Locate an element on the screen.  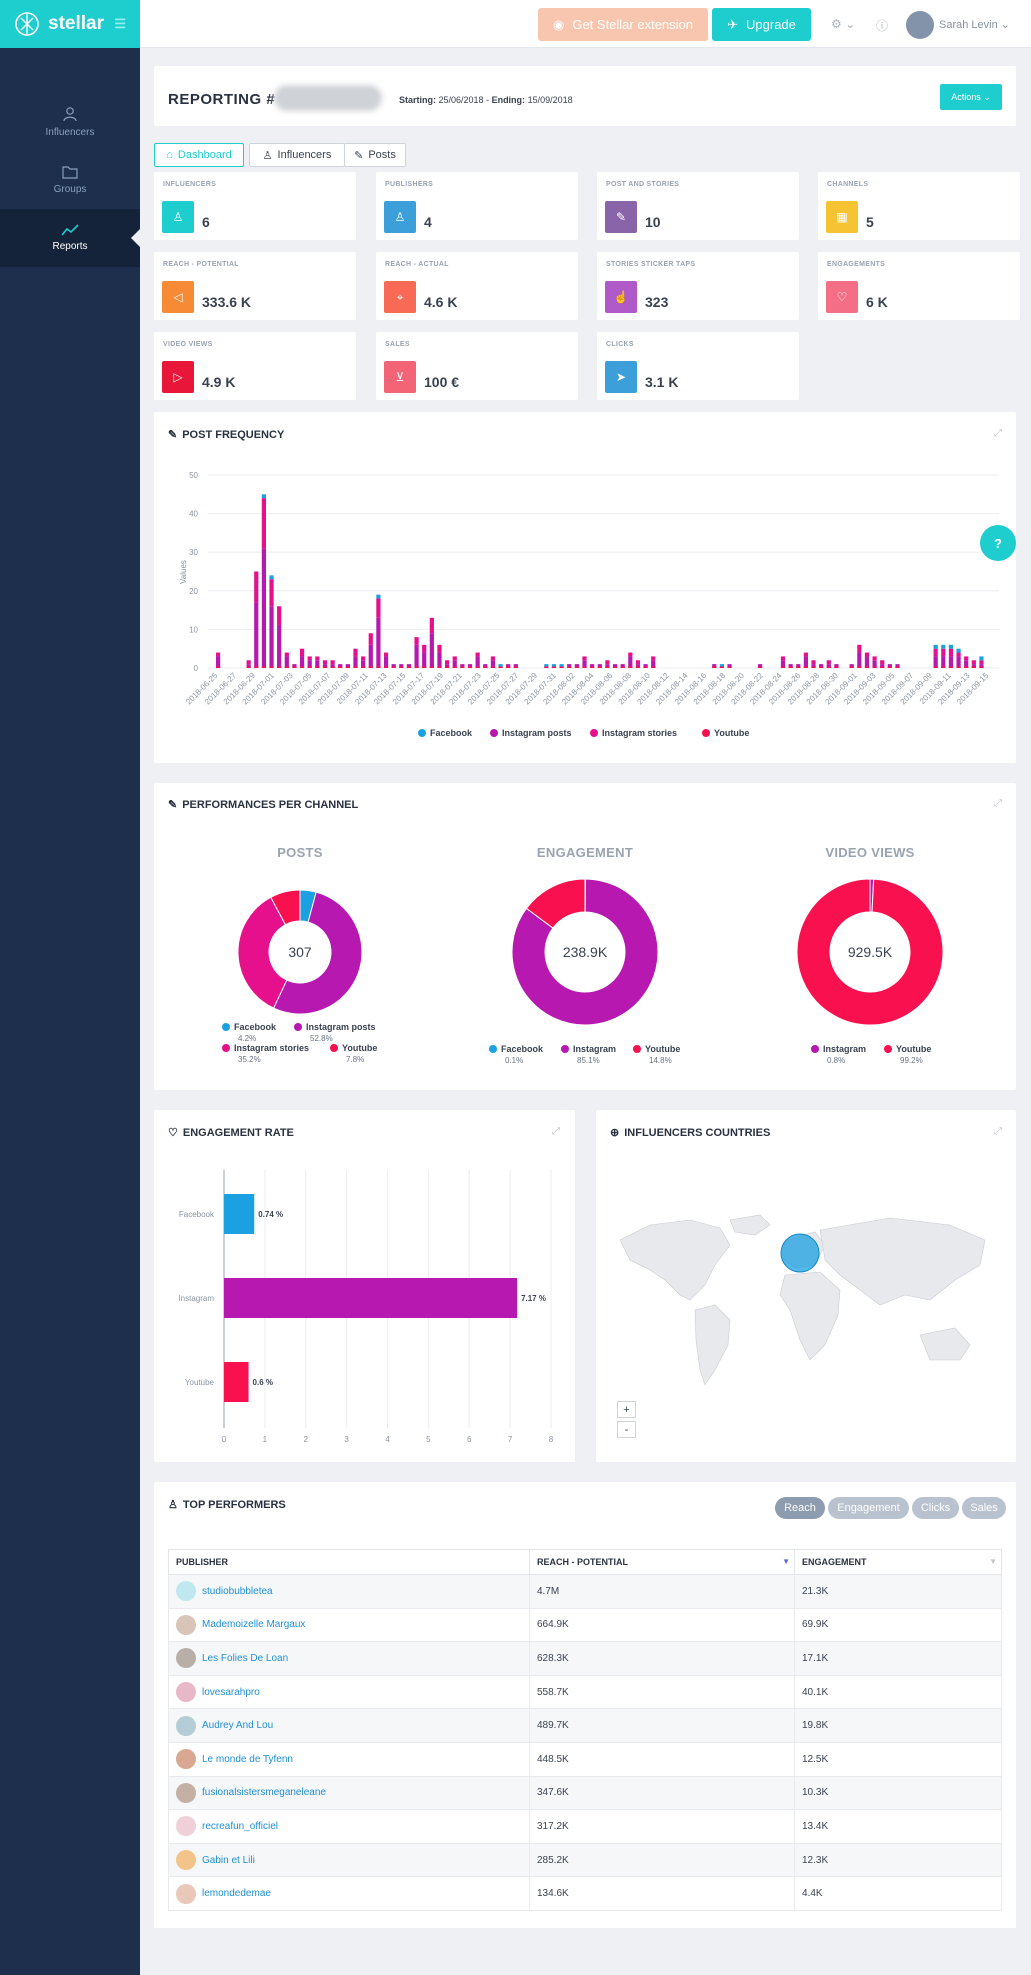
help-button: ? is located at coordinates (998, 543).